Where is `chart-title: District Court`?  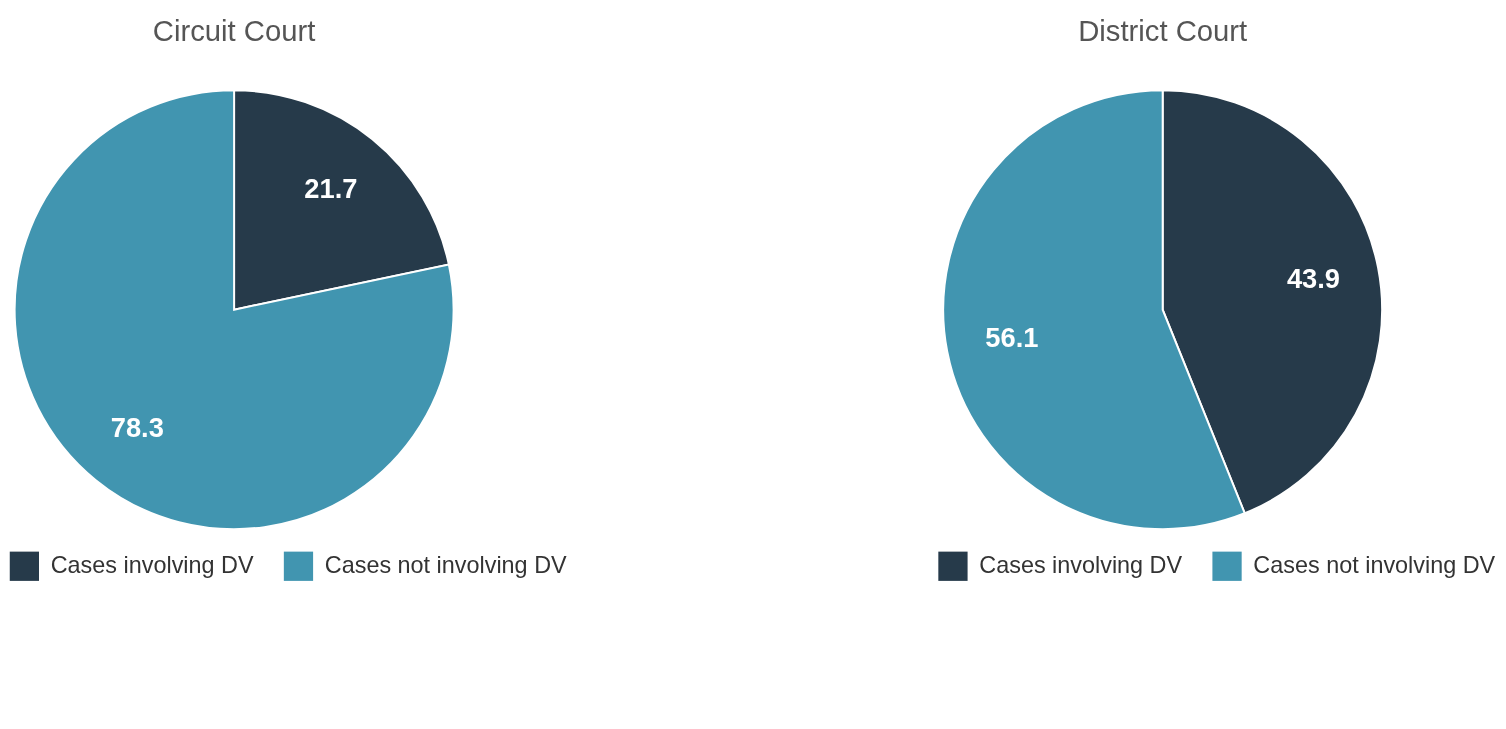 chart-title: District Court is located at coordinates (1163, 30).